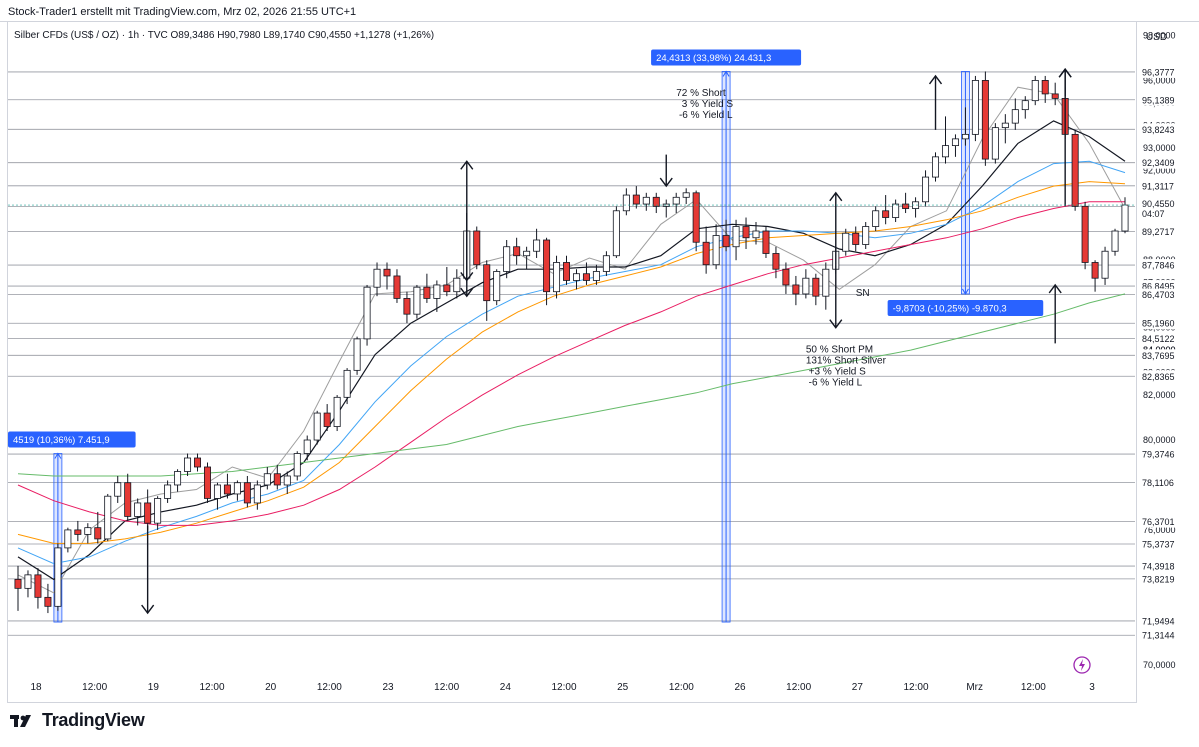 This screenshot has height=747, width=1199. What do you see at coordinates (61, 440) in the screenshot?
I see `measure-label-text: 4519 (10,36%) 7.451,9` at bounding box center [61, 440].